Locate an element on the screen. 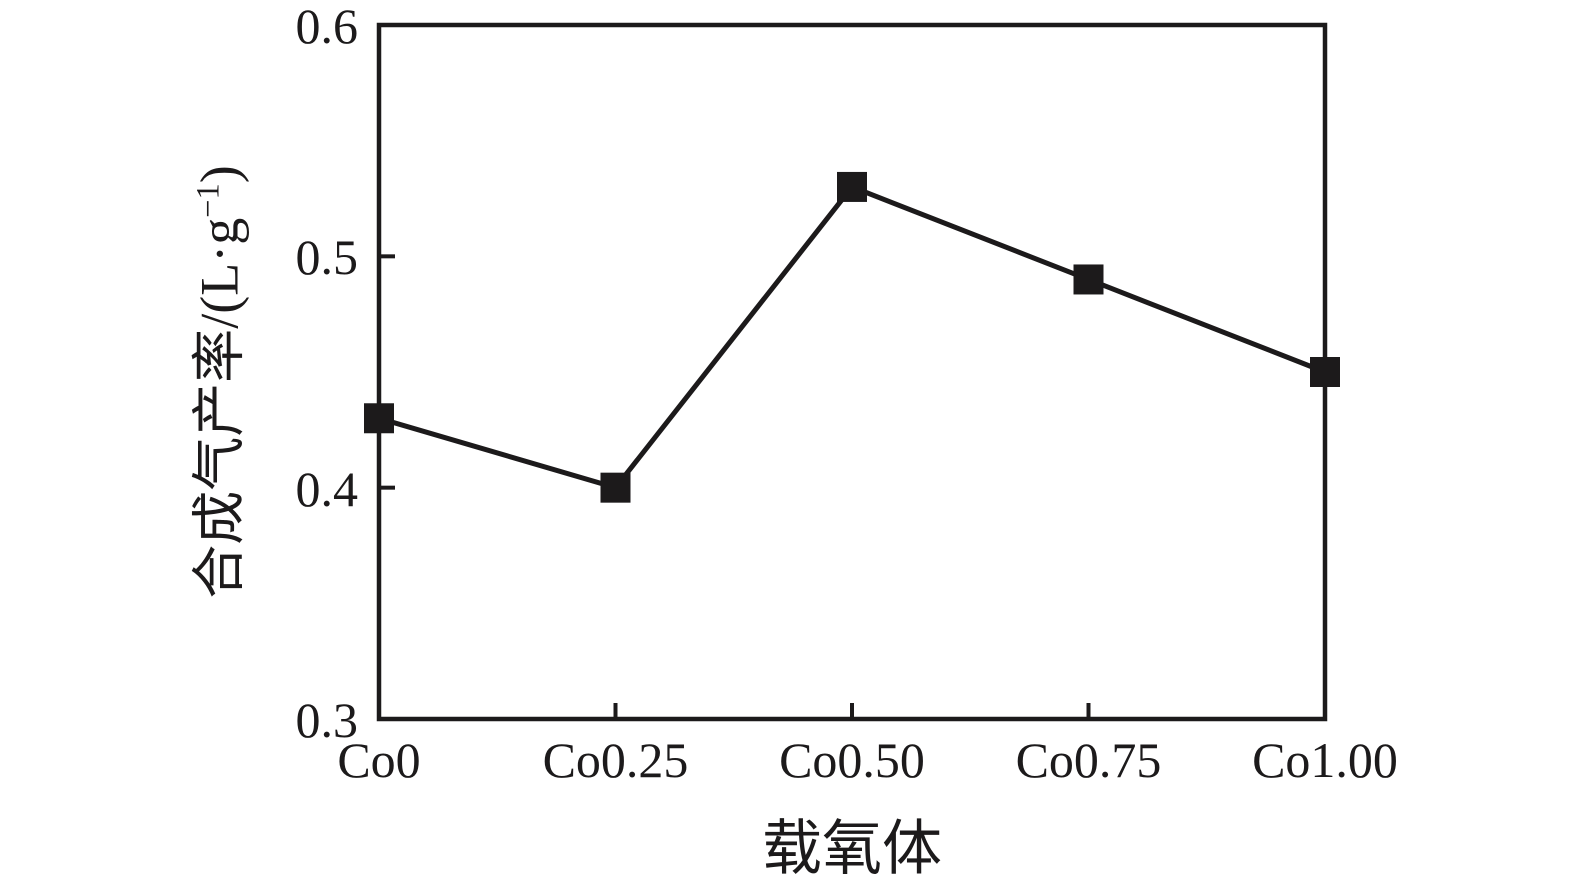 This screenshot has width=1575, height=889. x-tick-label-co0.25: Co0.25 is located at coordinates (615, 760).